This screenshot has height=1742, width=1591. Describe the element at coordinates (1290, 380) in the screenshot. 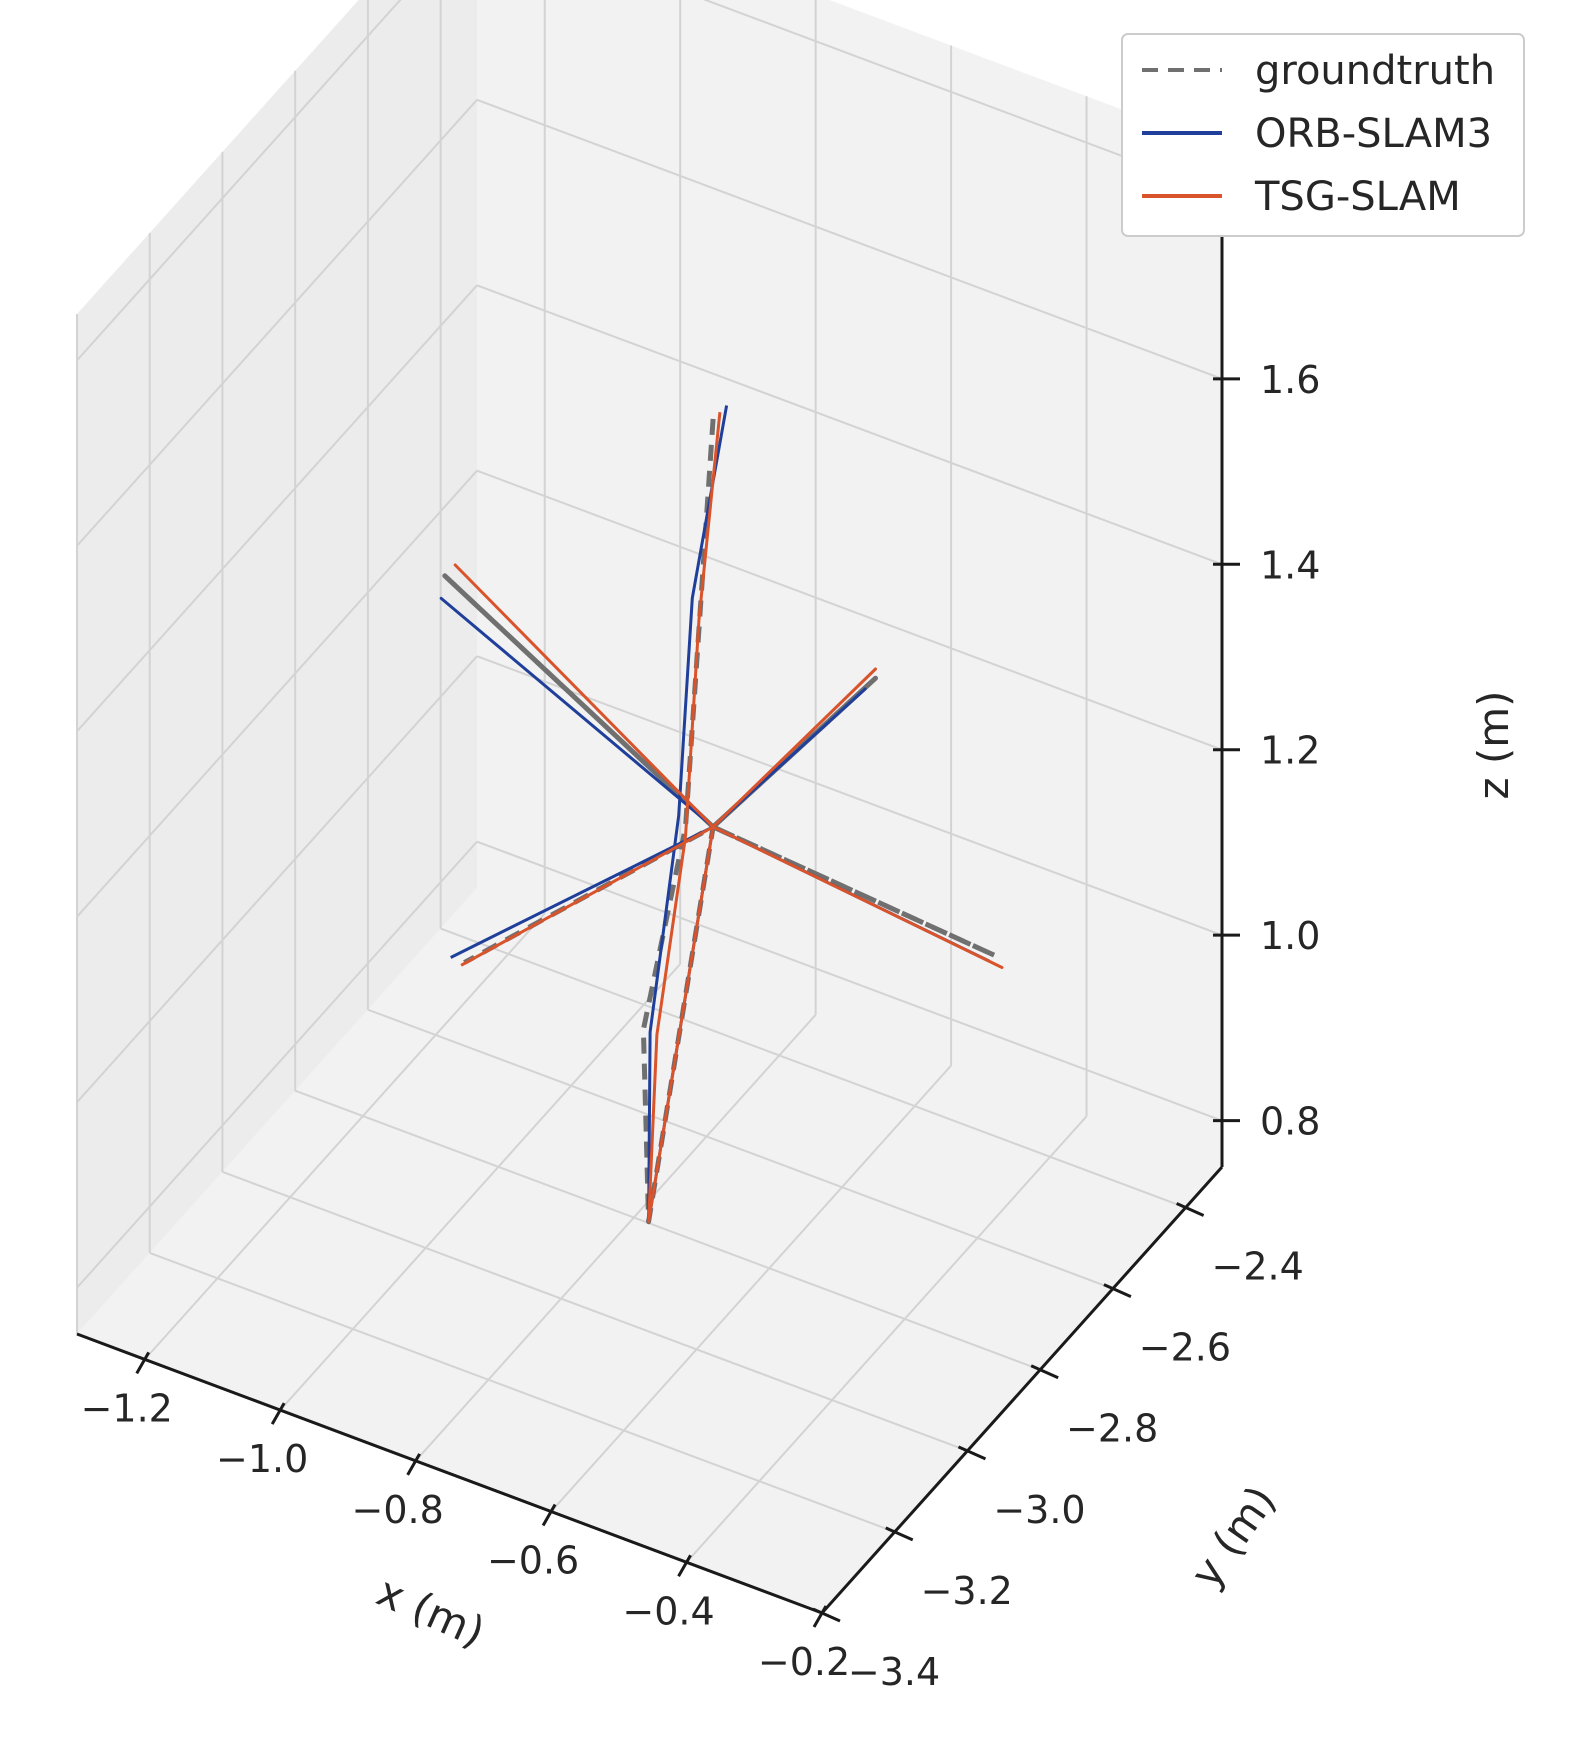

I see `z-tick-label: 1.6` at that location.